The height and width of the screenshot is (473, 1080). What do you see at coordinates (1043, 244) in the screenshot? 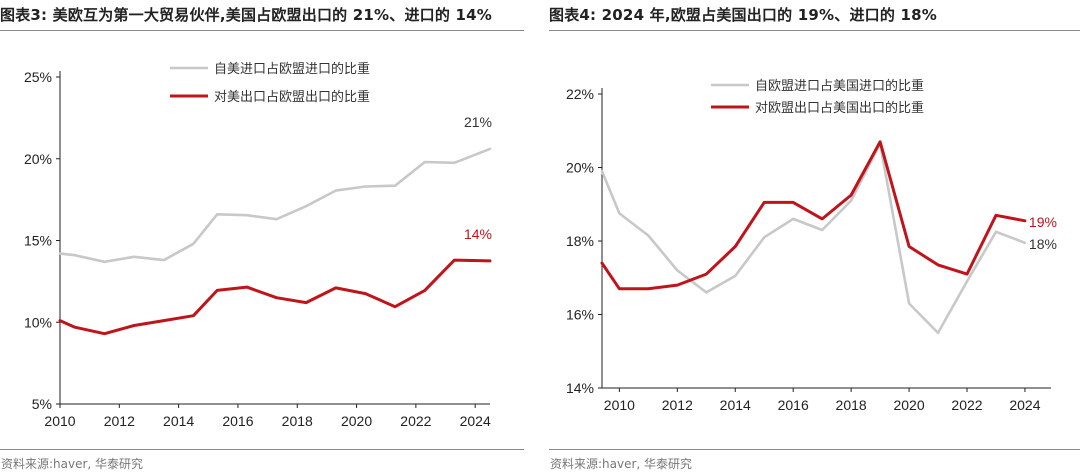
I see `data-label: 18%` at bounding box center [1043, 244].